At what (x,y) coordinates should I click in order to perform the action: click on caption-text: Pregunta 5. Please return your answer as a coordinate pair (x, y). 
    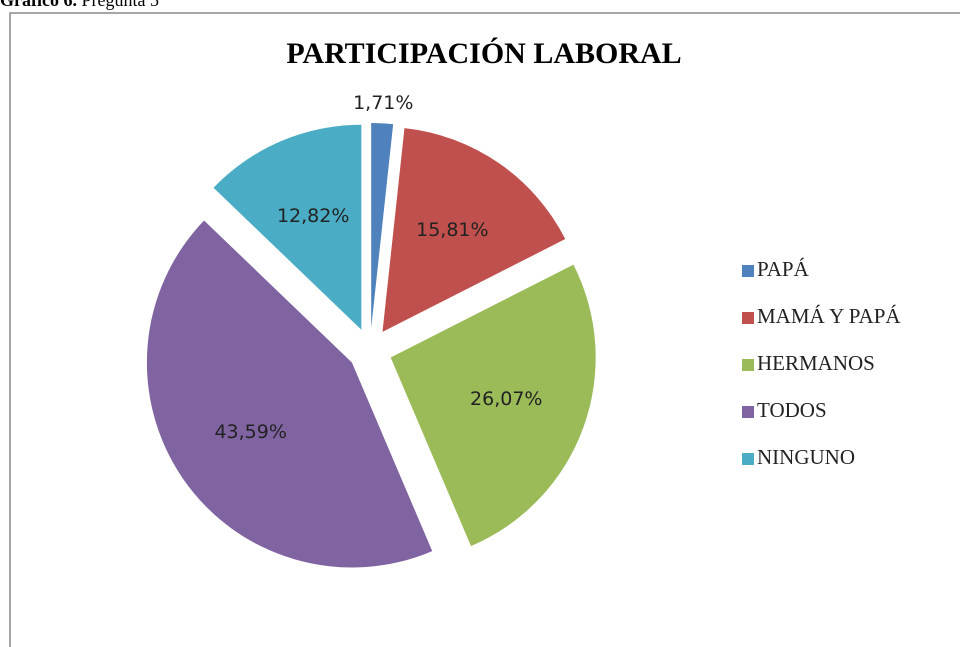
    Looking at the image, I should click on (119, 5).